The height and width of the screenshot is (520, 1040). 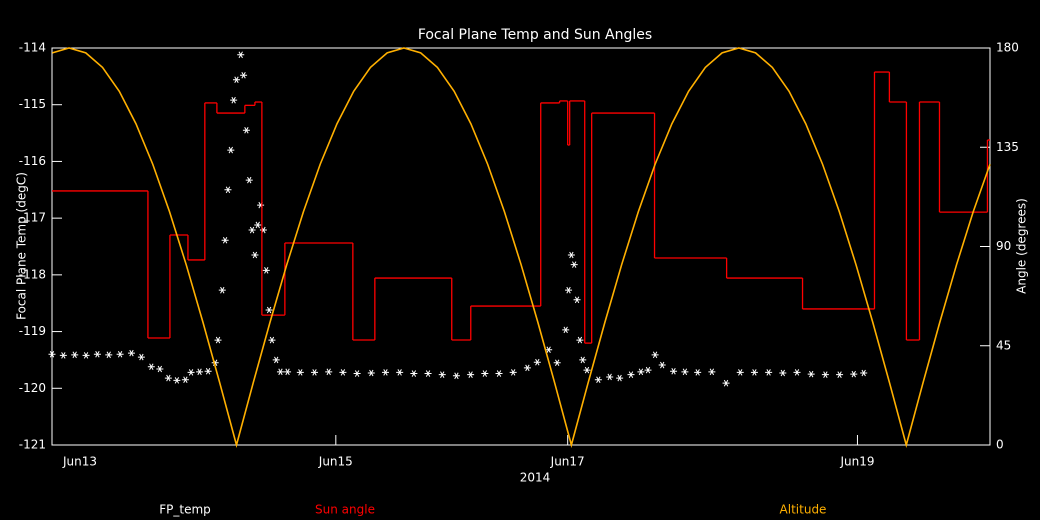 I want to click on y2-tick-label: 135, so click(x=1007, y=147).